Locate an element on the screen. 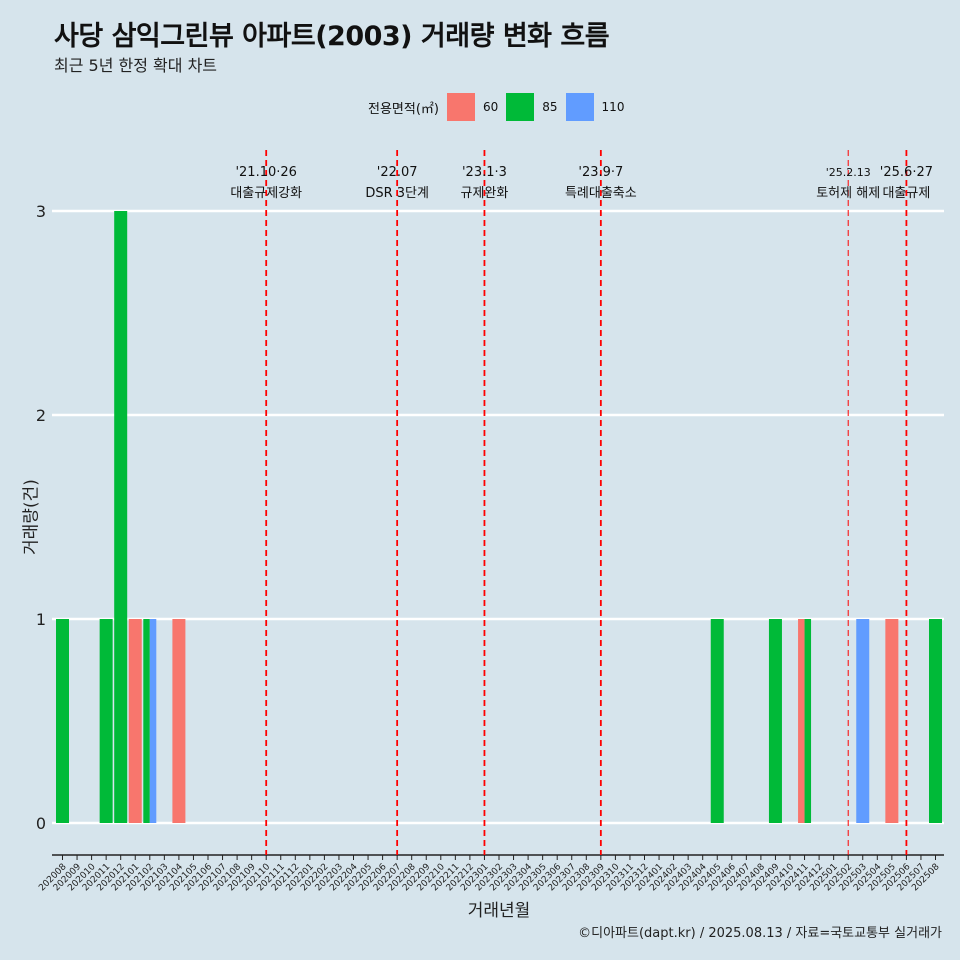 This screenshot has width=960, height=960. event-date-202502: '25.2.13 is located at coordinates (848, 172).